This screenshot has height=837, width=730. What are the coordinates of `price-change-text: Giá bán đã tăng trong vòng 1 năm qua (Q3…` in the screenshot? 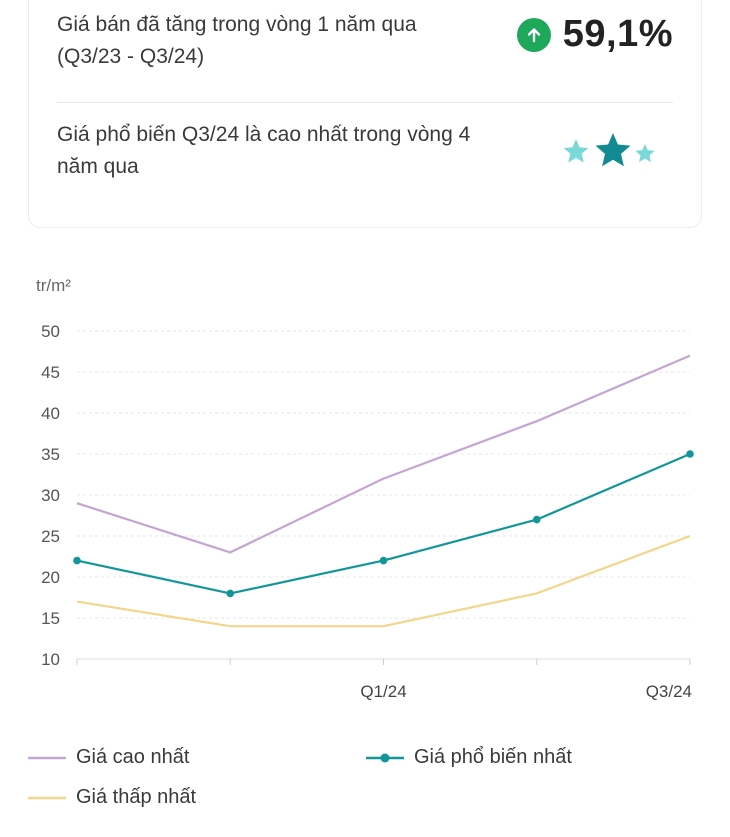 It's located at (237, 40).